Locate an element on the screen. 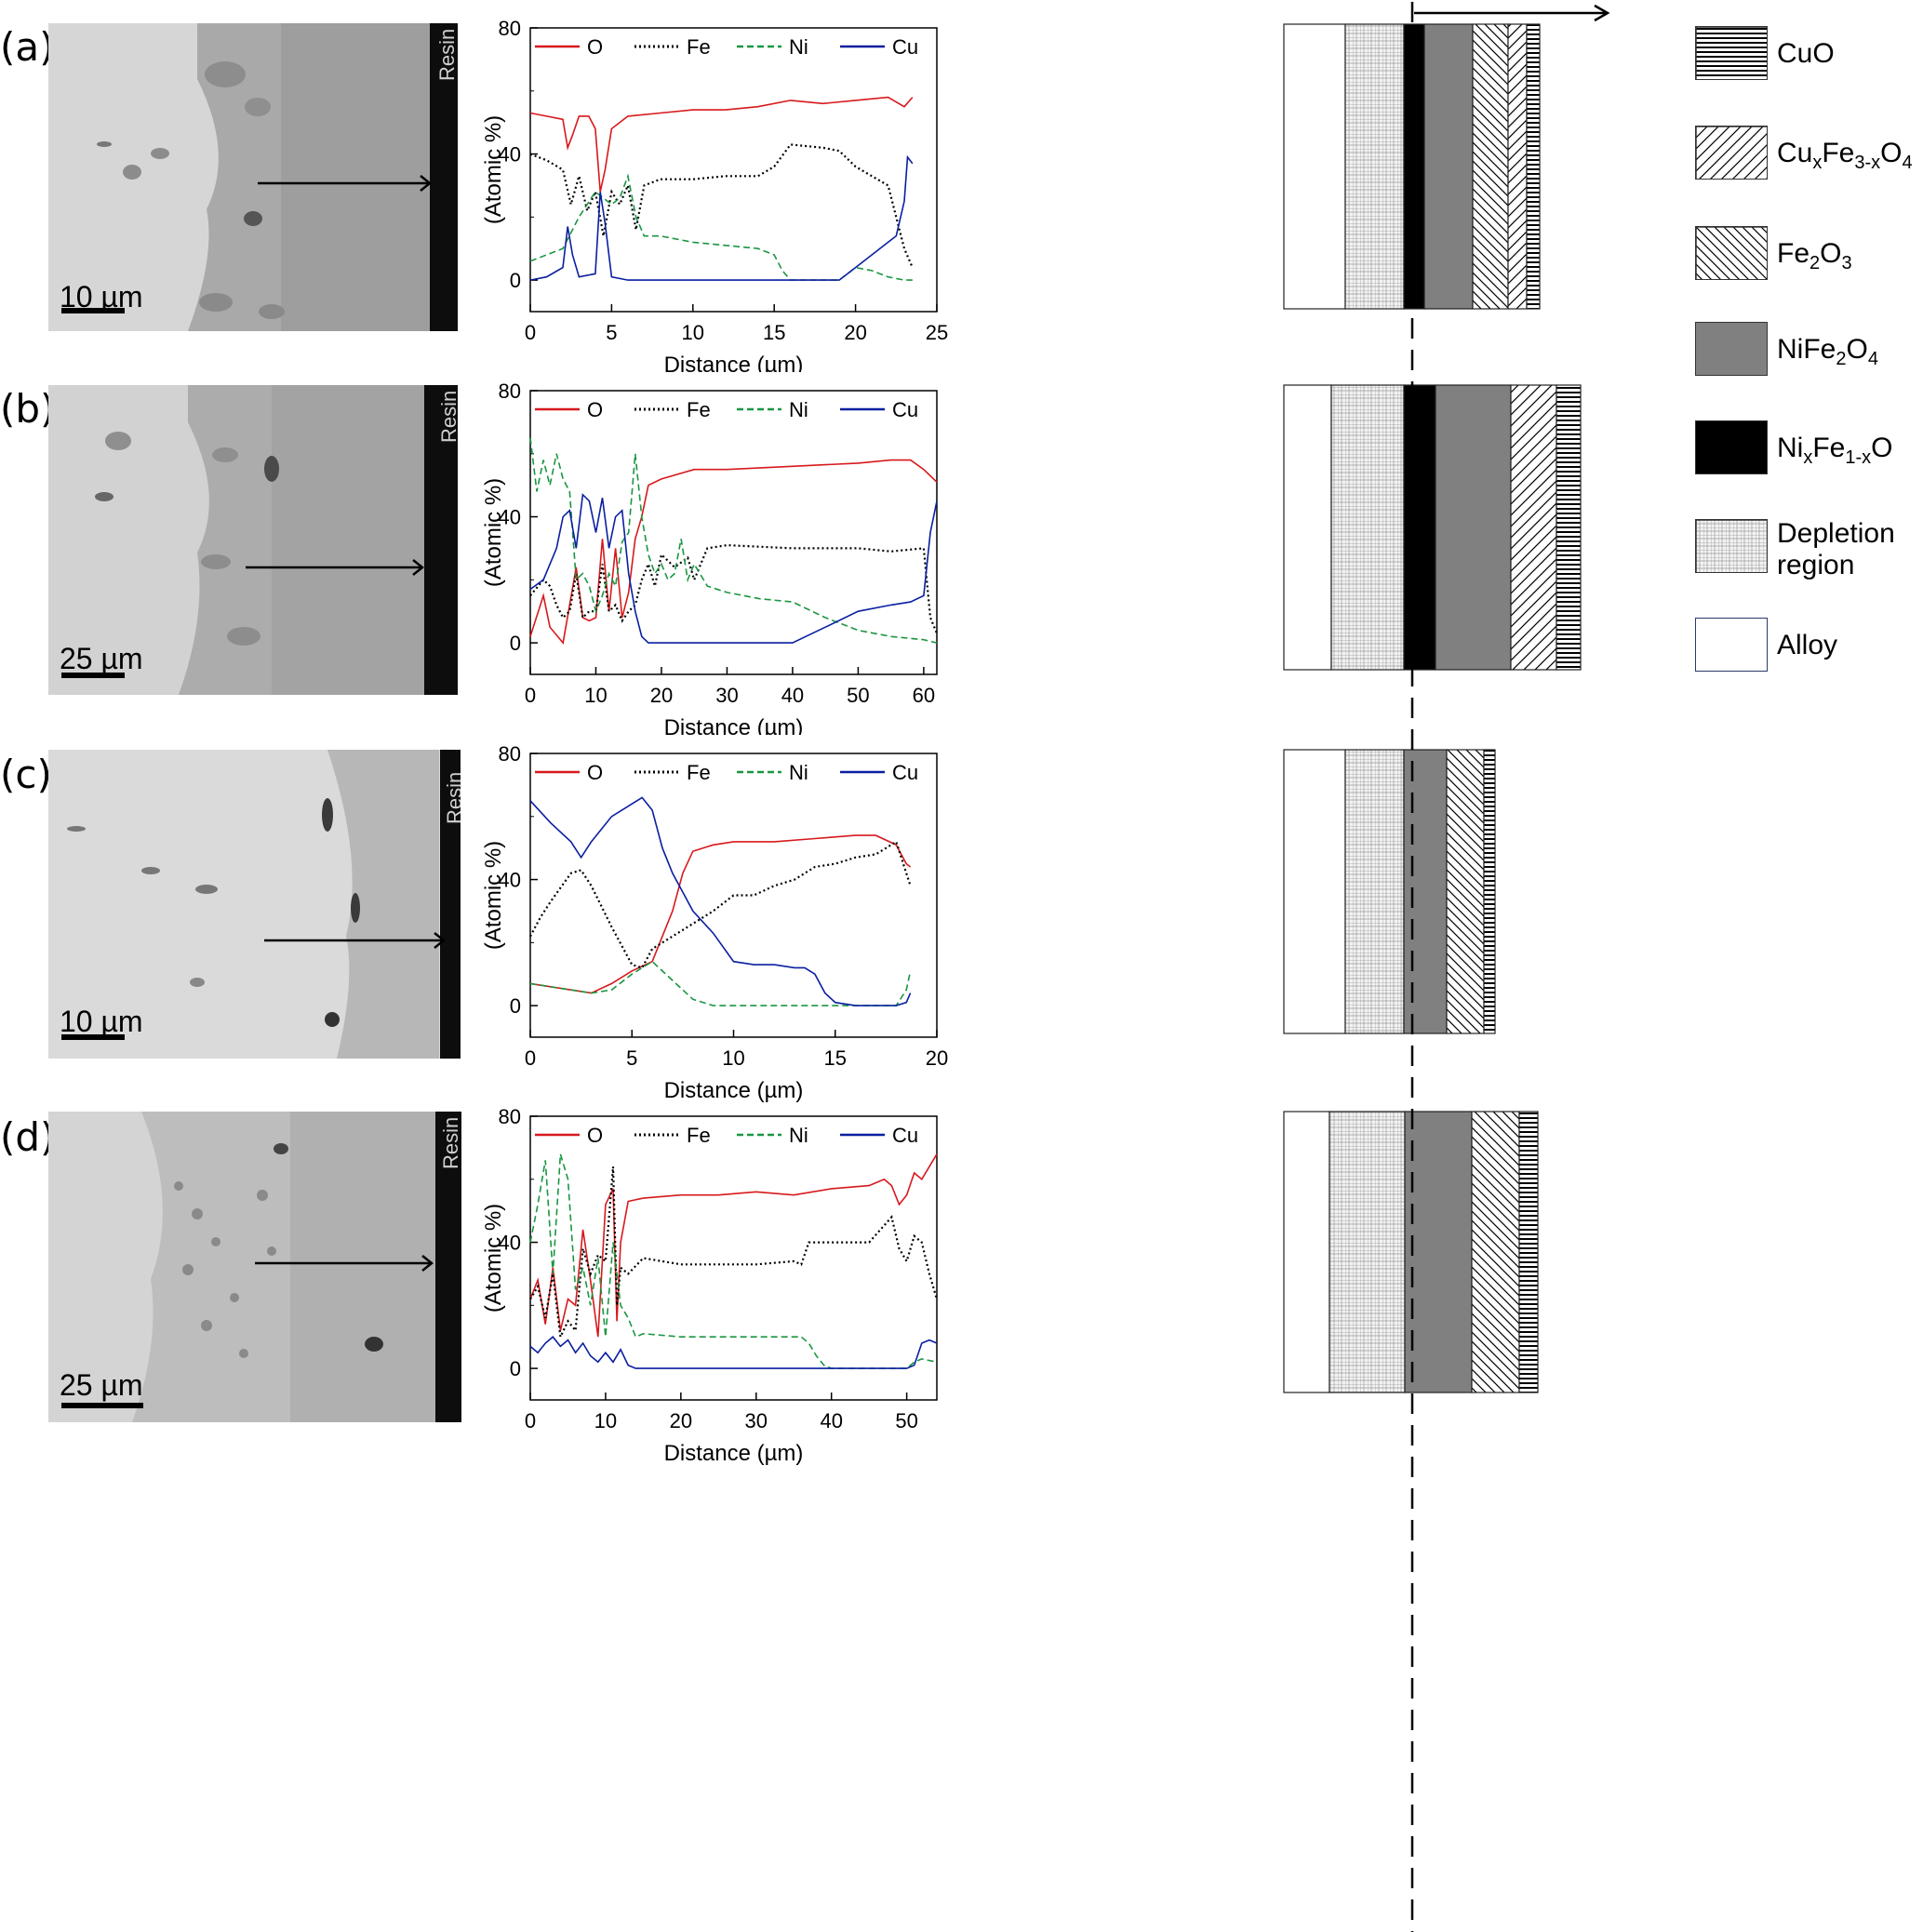 The width and height of the screenshot is (1923, 1932). x-tick-label: 50 is located at coordinates (858, 695).